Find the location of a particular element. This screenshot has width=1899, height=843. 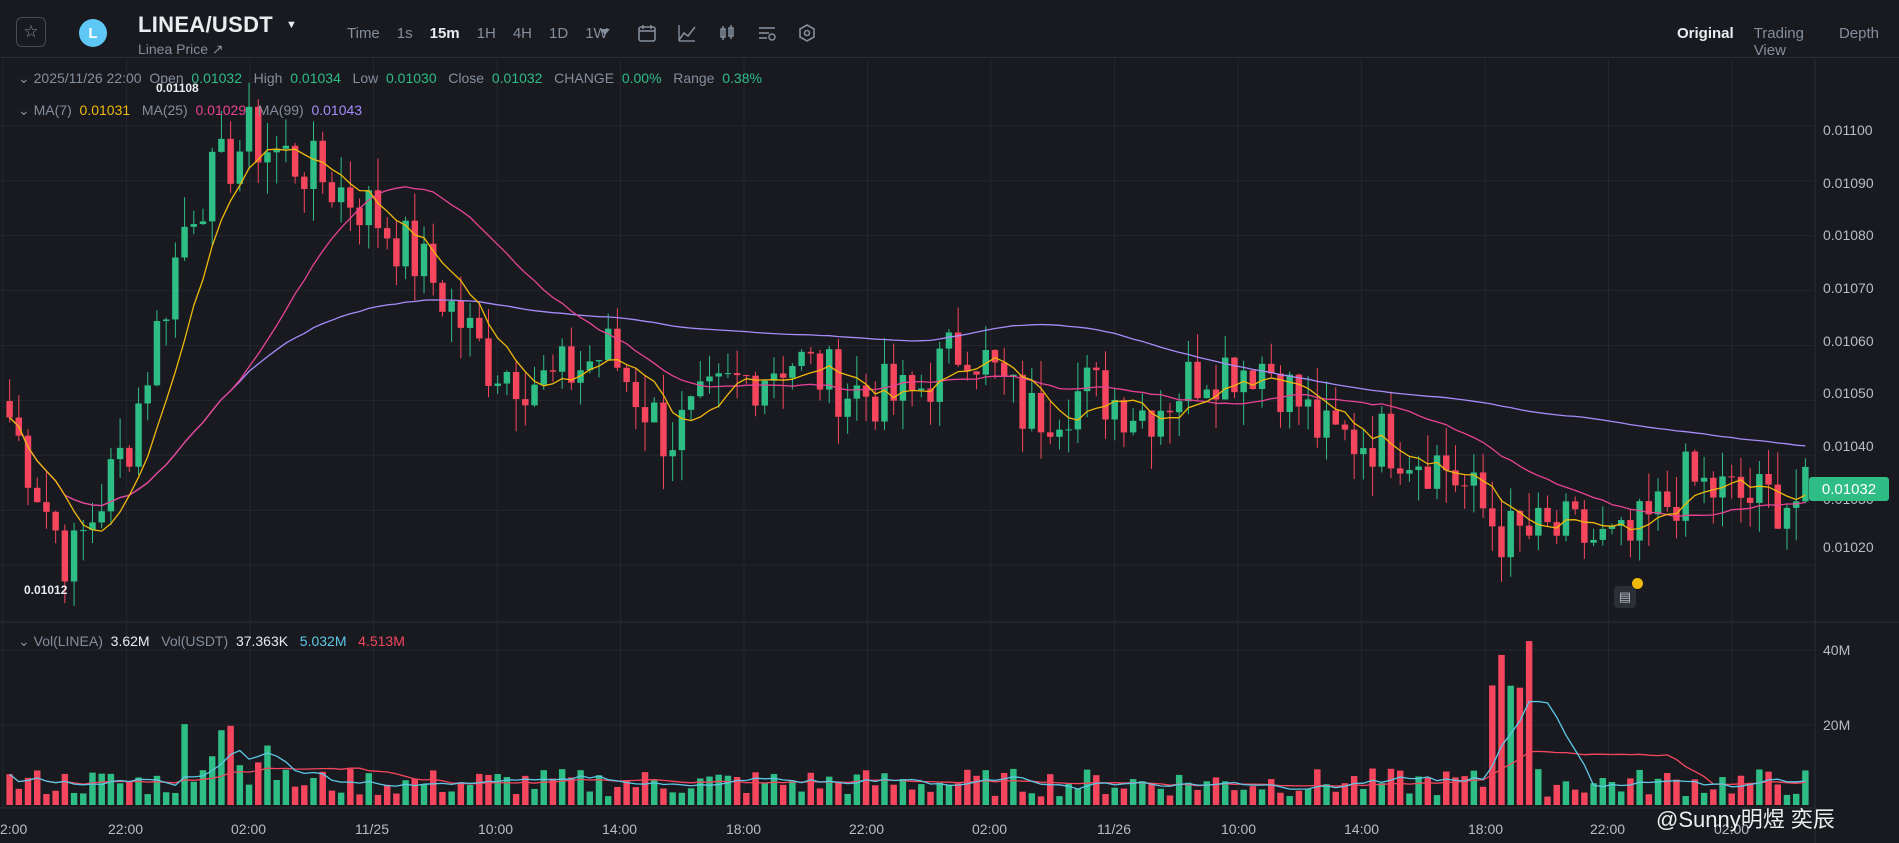

interval-1s: 1s is located at coordinates (404, 33).